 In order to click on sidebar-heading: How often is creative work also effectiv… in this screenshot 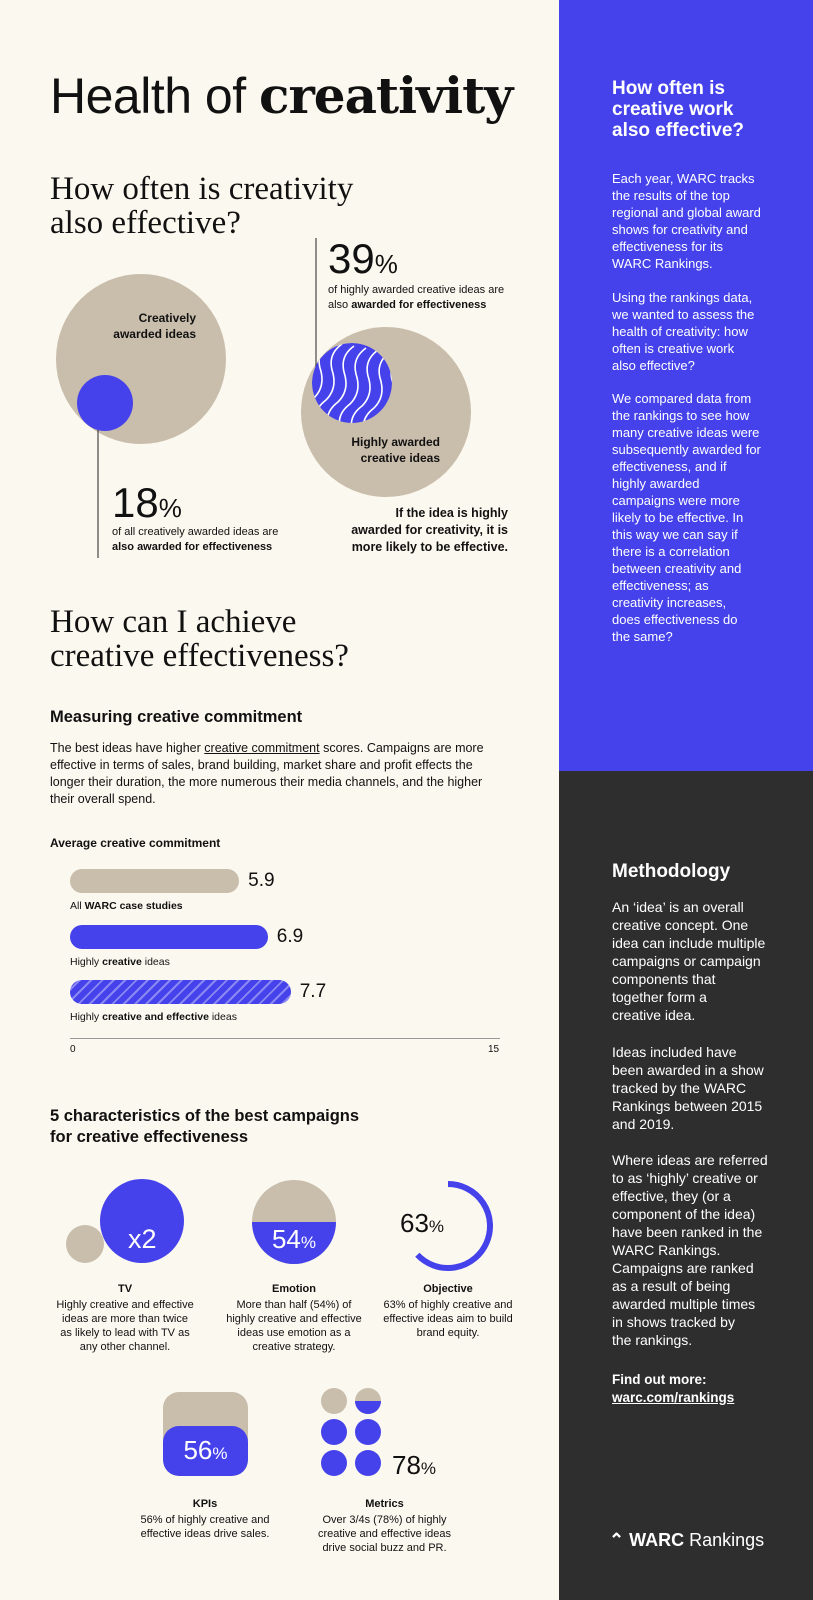, I will do `click(678, 109)`.